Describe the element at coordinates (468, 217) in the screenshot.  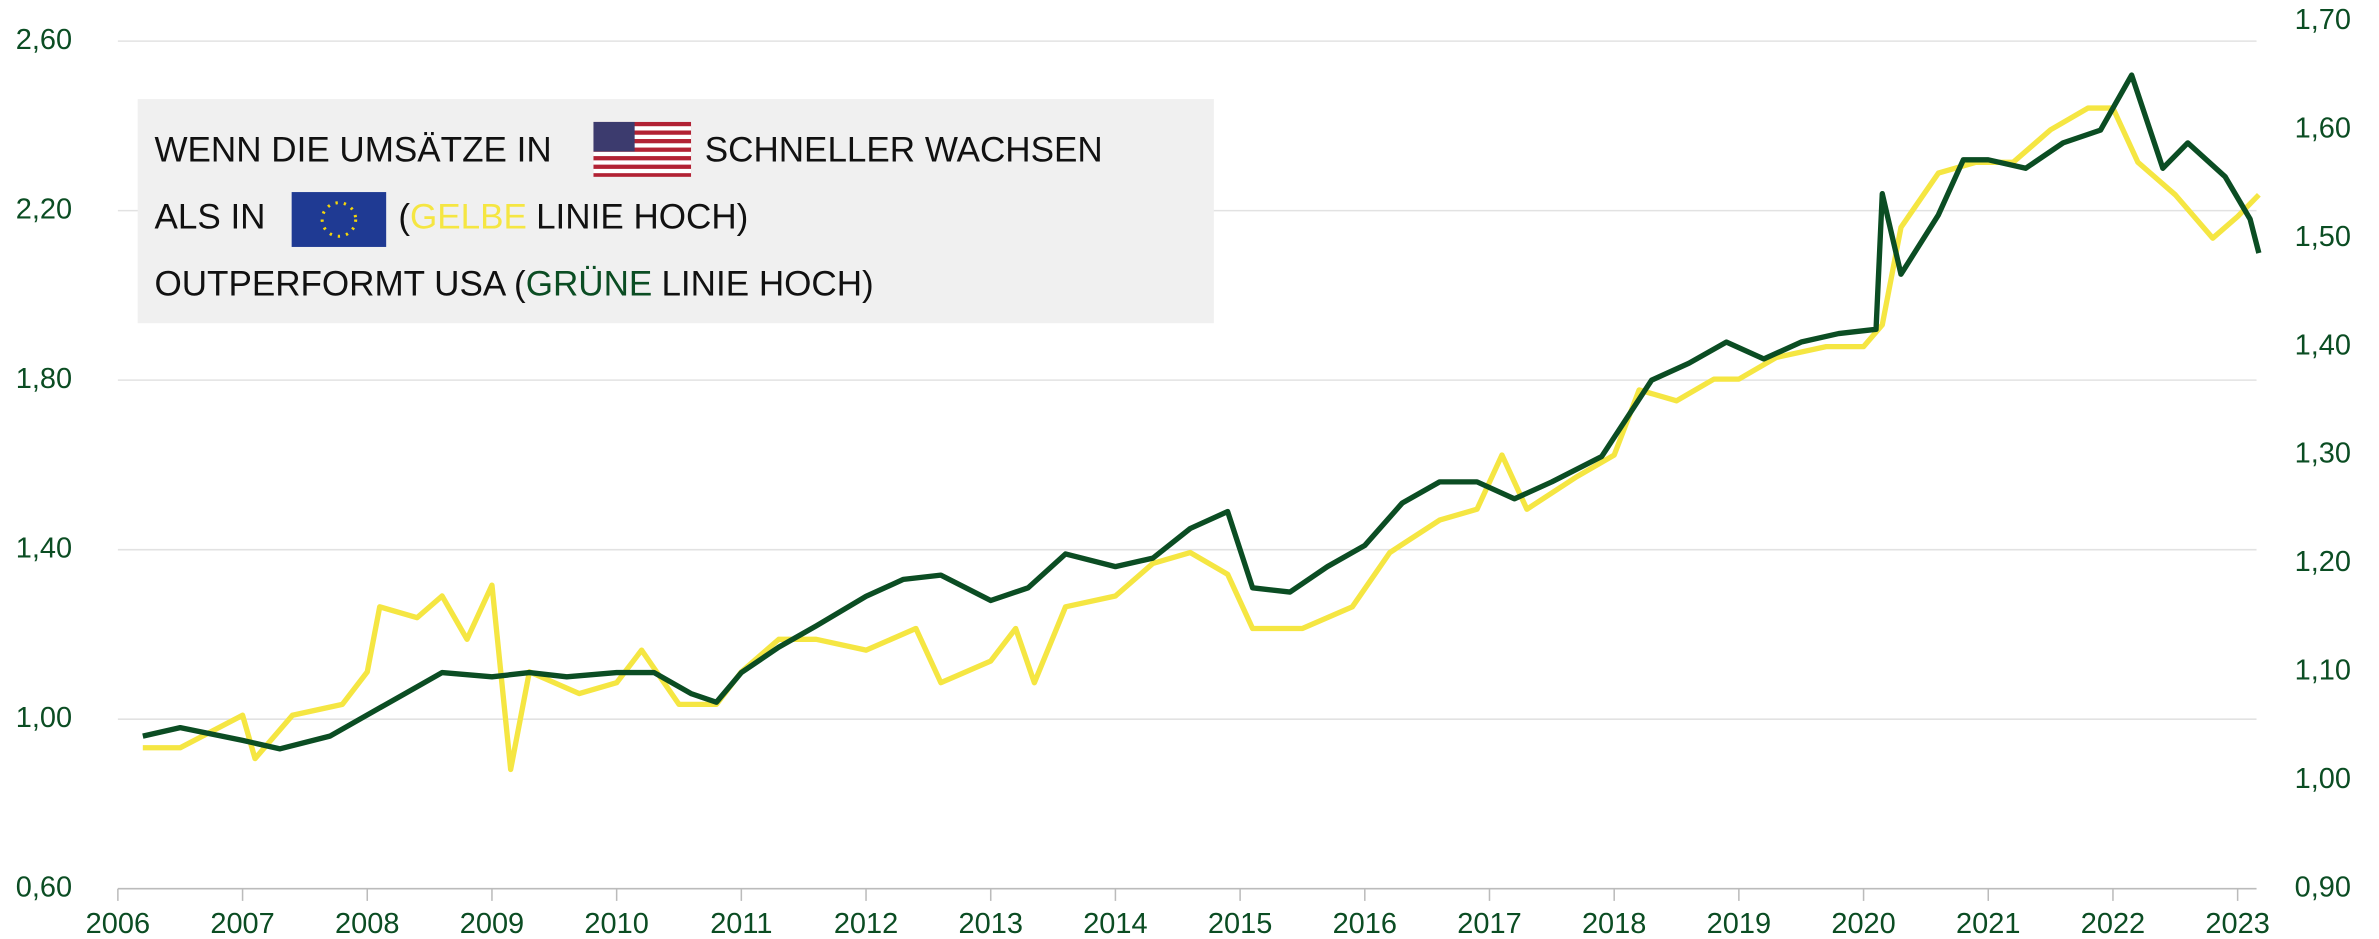
I see `annotation-yellow: GELBE` at that location.